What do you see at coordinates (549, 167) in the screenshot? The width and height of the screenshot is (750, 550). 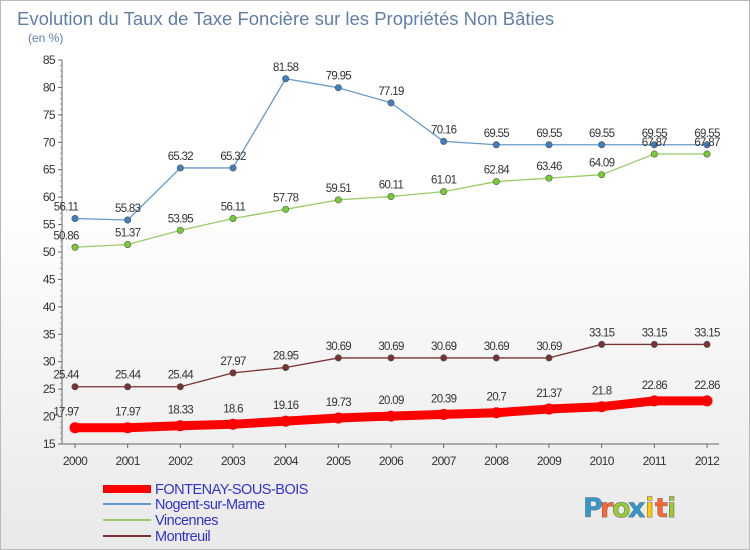 I see `data-label: 63.46` at bounding box center [549, 167].